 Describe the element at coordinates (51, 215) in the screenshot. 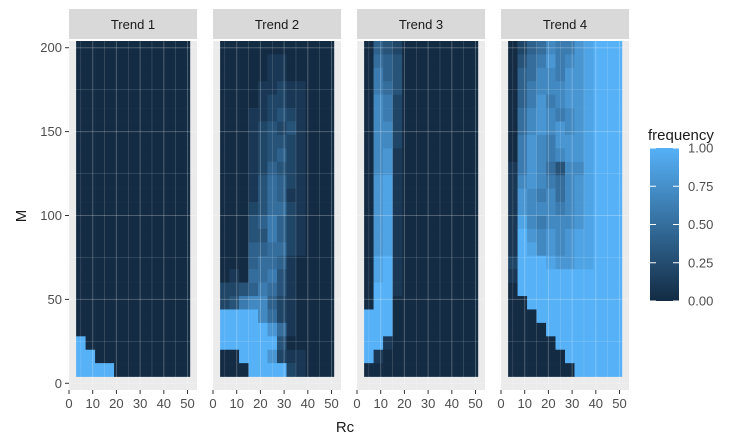

I see `y-tick-label: 100` at that location.